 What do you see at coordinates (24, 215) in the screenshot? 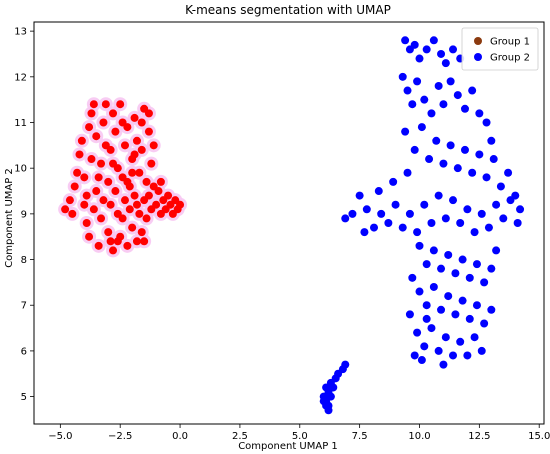
I see `y-axis-ticks: 5 6 7 8 9 10 11 12 13` at bounding box center [24, 215].